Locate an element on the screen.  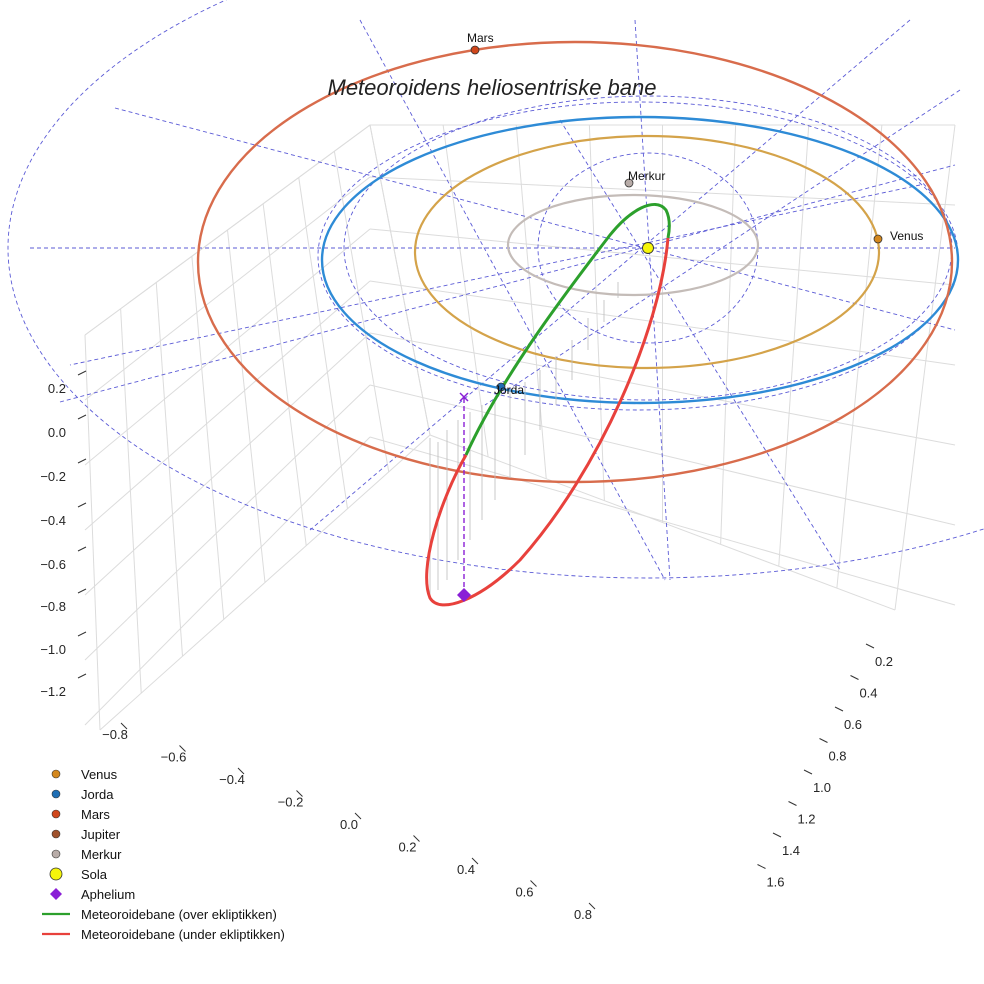
polar-grid-spoke is located at coordinates (652, 300).